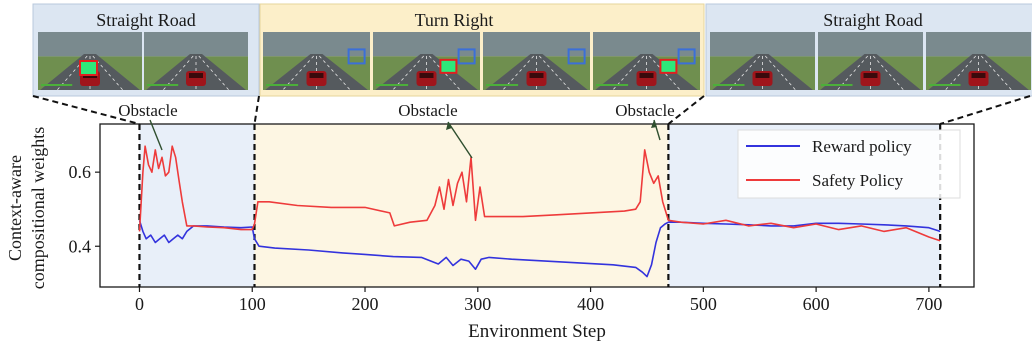 This screenshot has height=345, width=1032. Describe the element at coordinates (644, 110) in the screenshot. I see `obstacle-label-3: Obstacle` at that location.